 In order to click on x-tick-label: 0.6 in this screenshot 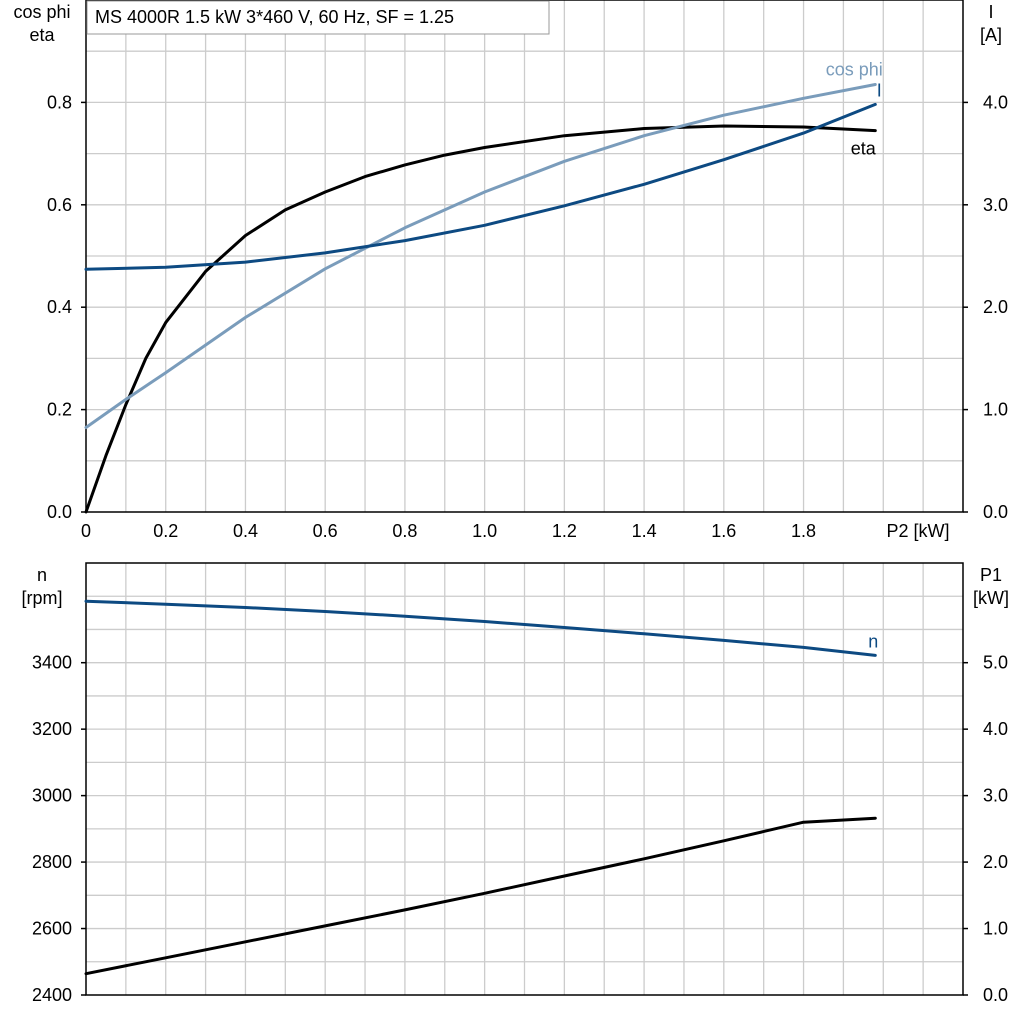, I will do `click(325, 531)`.